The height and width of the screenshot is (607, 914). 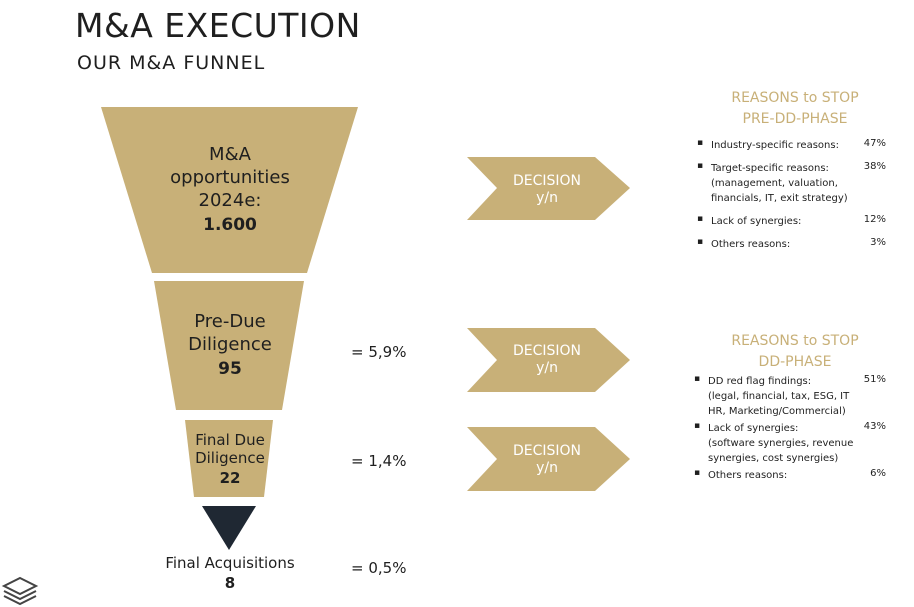 I want to click on reasons-pre-dd-title: REASONS to STOP PRE-DD-PHASE, so click(x=795, y=109).